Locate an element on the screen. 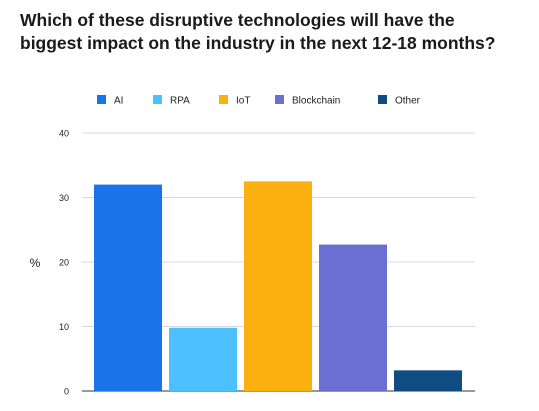 This screenshot has width=539, height=411. legend-label-blockchain: Blockchain is located at coordinates (316, 101).